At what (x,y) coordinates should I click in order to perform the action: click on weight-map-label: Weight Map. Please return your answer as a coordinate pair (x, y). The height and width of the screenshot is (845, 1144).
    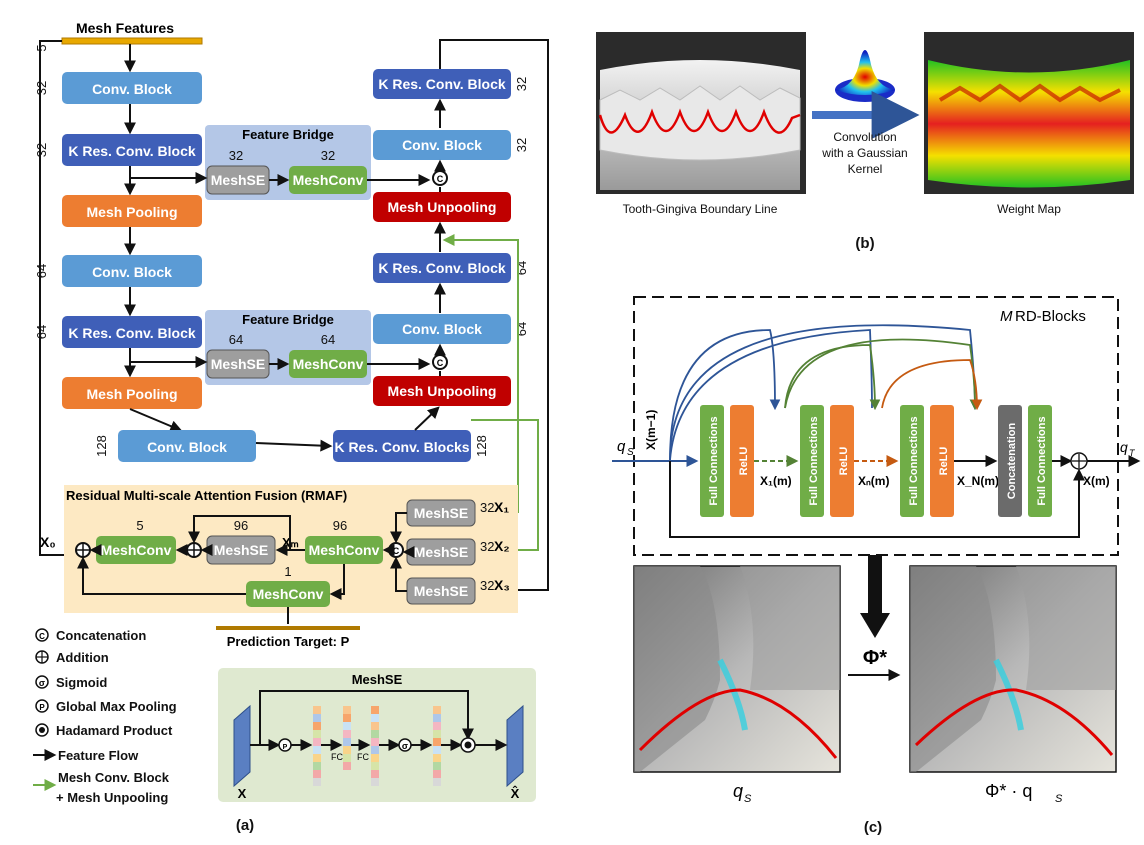
    Looking at the image, I should click on (1029, 209).